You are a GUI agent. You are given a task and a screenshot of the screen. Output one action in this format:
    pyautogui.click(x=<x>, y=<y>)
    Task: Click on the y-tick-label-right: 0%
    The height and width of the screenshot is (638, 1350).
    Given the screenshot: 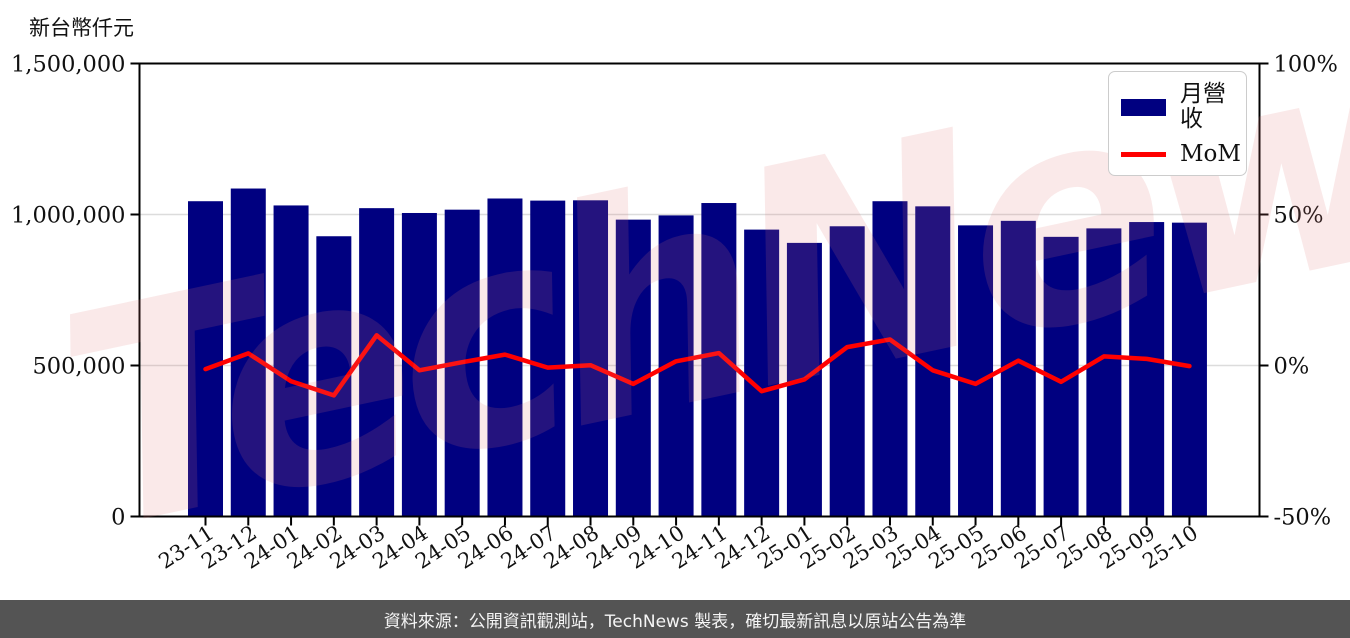 What is the action you would take?
    pyautogui.click(x=1292, y=367)
    